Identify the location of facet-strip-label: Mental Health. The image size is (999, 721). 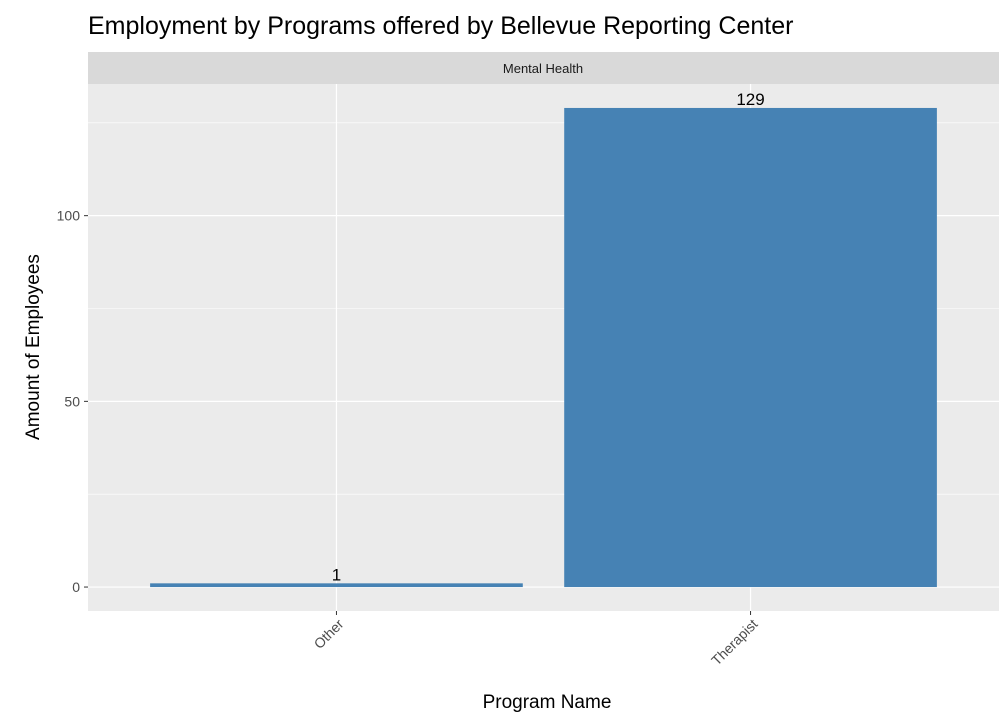
(543, 68).